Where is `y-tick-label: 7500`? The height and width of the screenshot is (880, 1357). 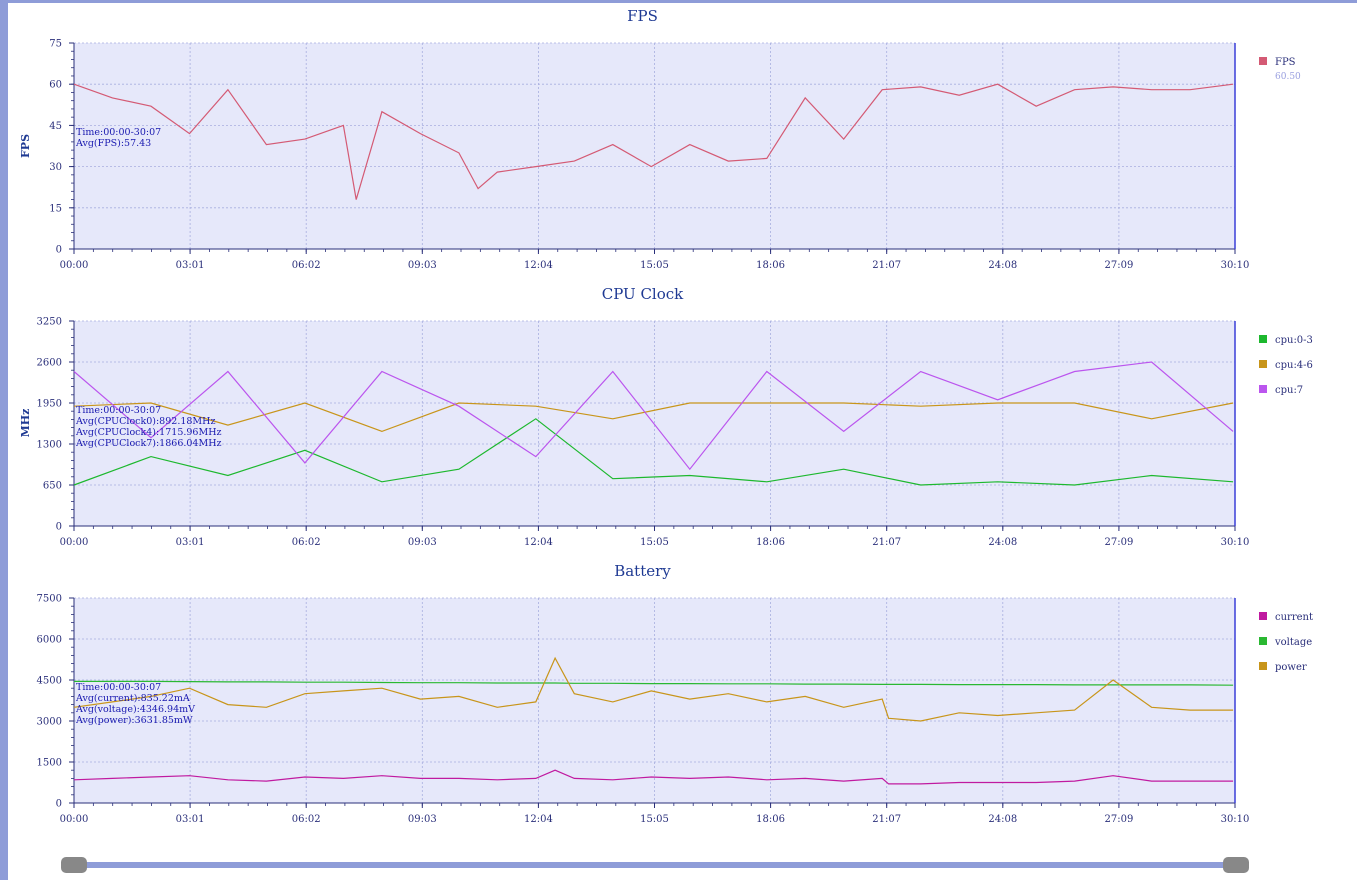
y-tick-label: 7500 is located at coordinates (49, 599).